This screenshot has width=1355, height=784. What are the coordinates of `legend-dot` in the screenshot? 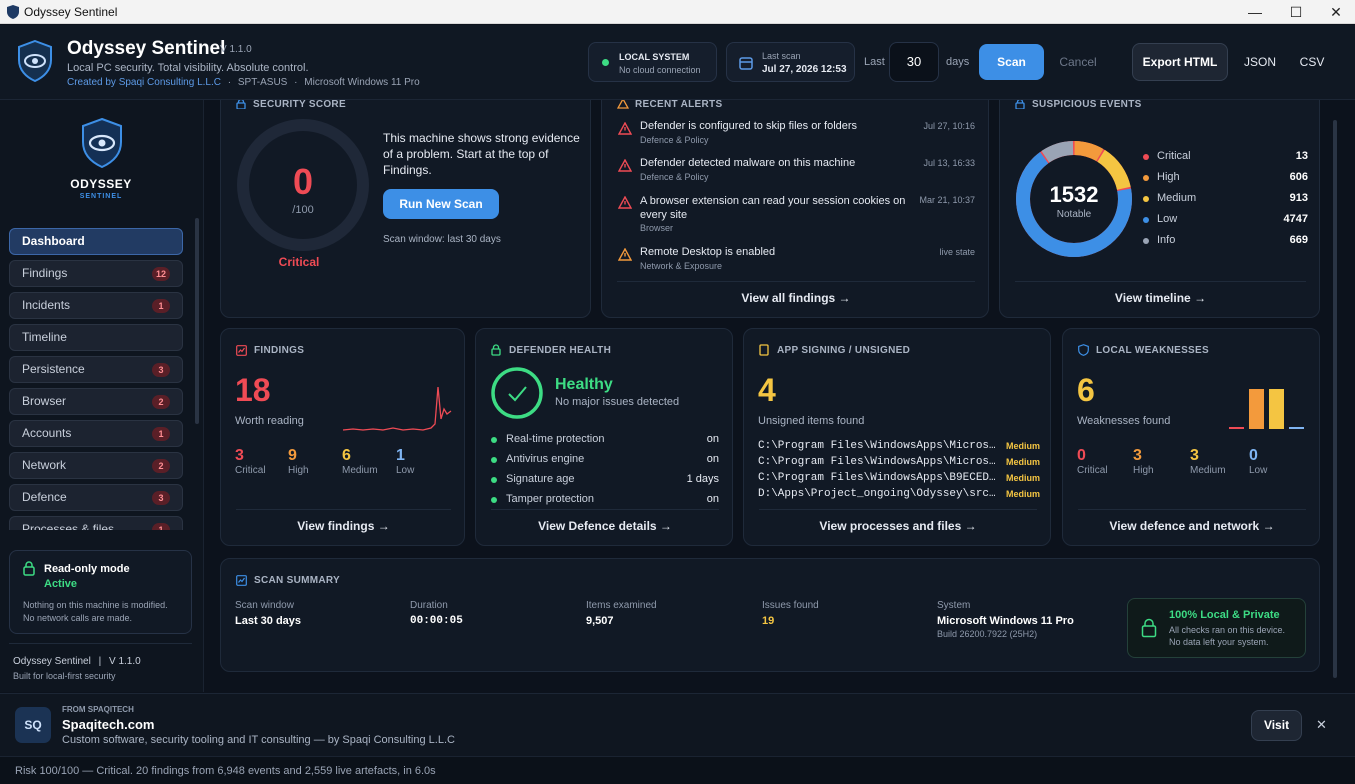 It's located at (1146, 178).